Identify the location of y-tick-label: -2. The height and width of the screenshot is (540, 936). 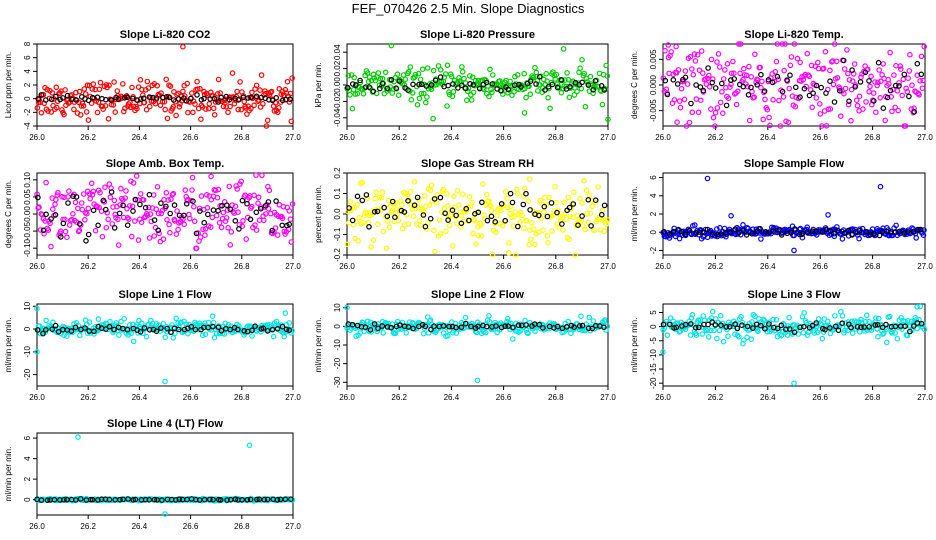
(27, 112).